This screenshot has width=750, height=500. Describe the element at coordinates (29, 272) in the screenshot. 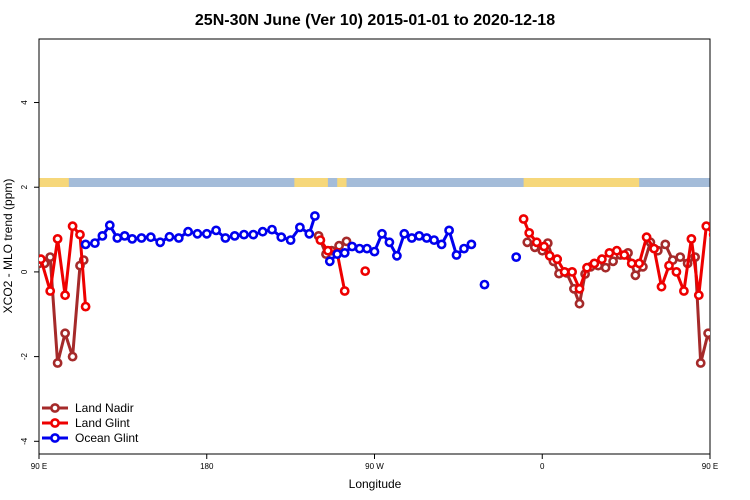

I see `y-axis: -4 -2 0 2 4` at that location.